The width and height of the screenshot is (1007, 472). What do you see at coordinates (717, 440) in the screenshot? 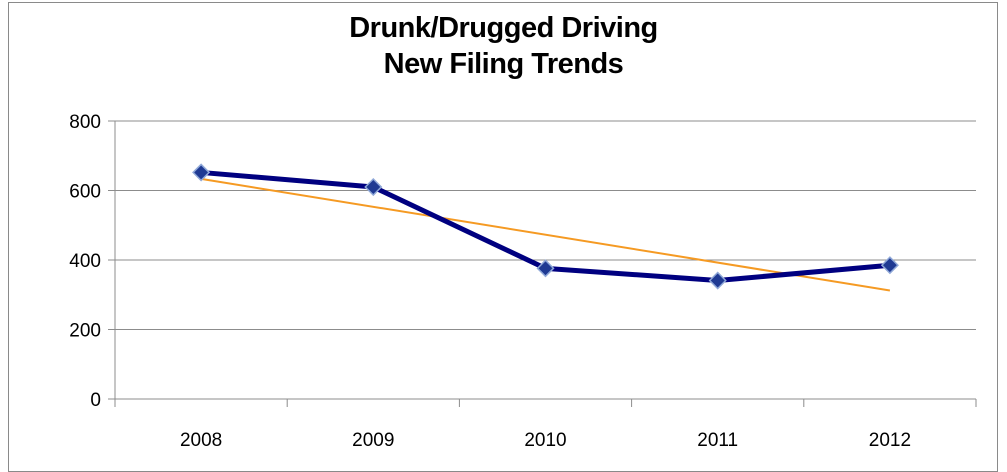
I see `x-tick-label-2011: 2011` at bounding box center [717, 440].